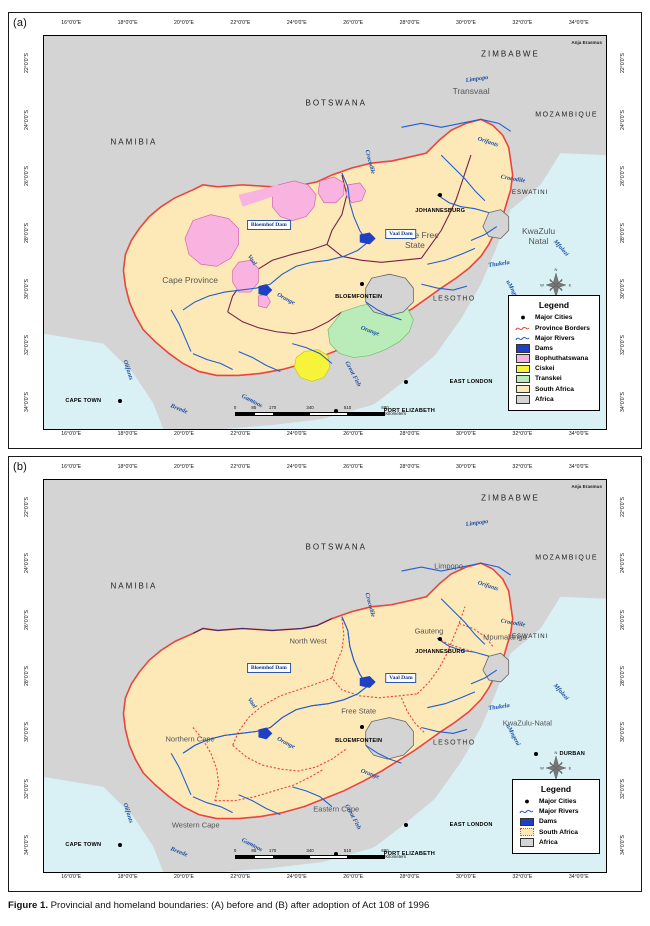  I want to click on city-dot-cape-town-b, so click(119, 844).